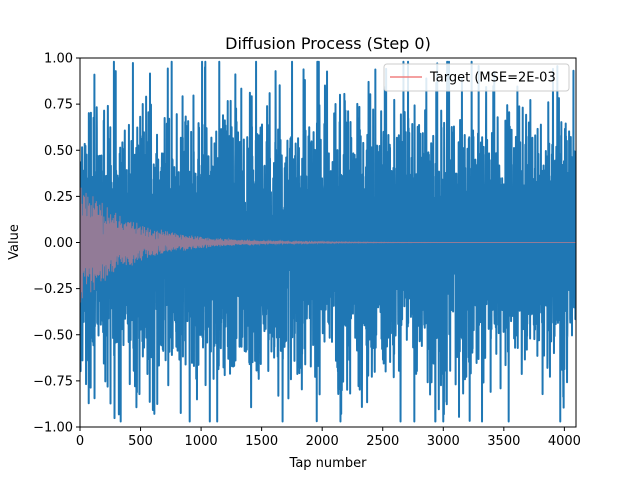  What do you see at coordinates (201, 441) in the screenshot?
I see `x-tick-label: 1000` at bounding box center [201, 441].